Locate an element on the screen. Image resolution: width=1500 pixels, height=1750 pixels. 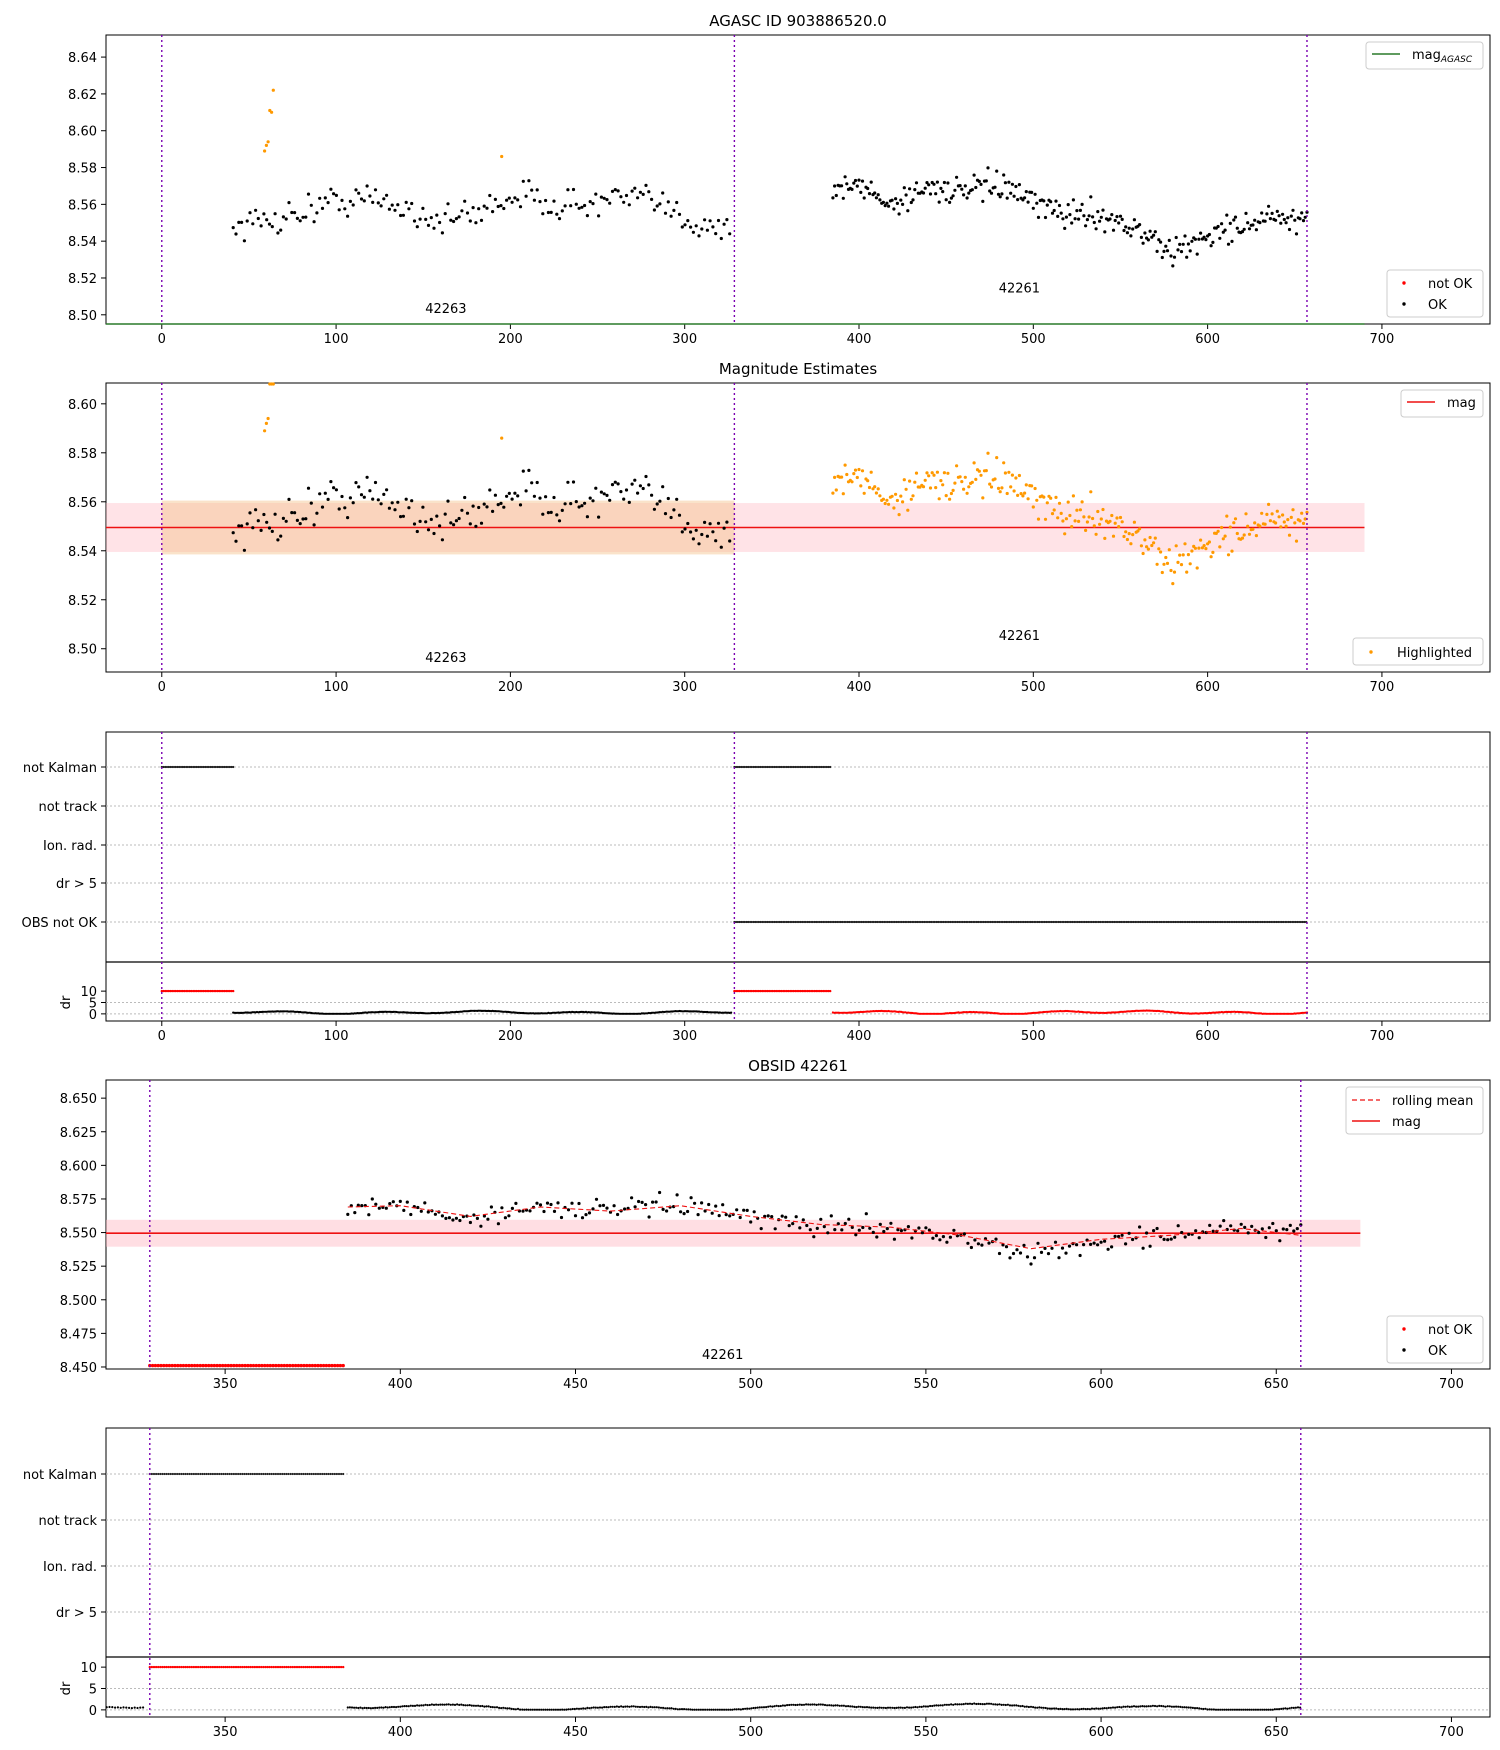
legend-label: not OK is located at coordinates (1450, 1330).